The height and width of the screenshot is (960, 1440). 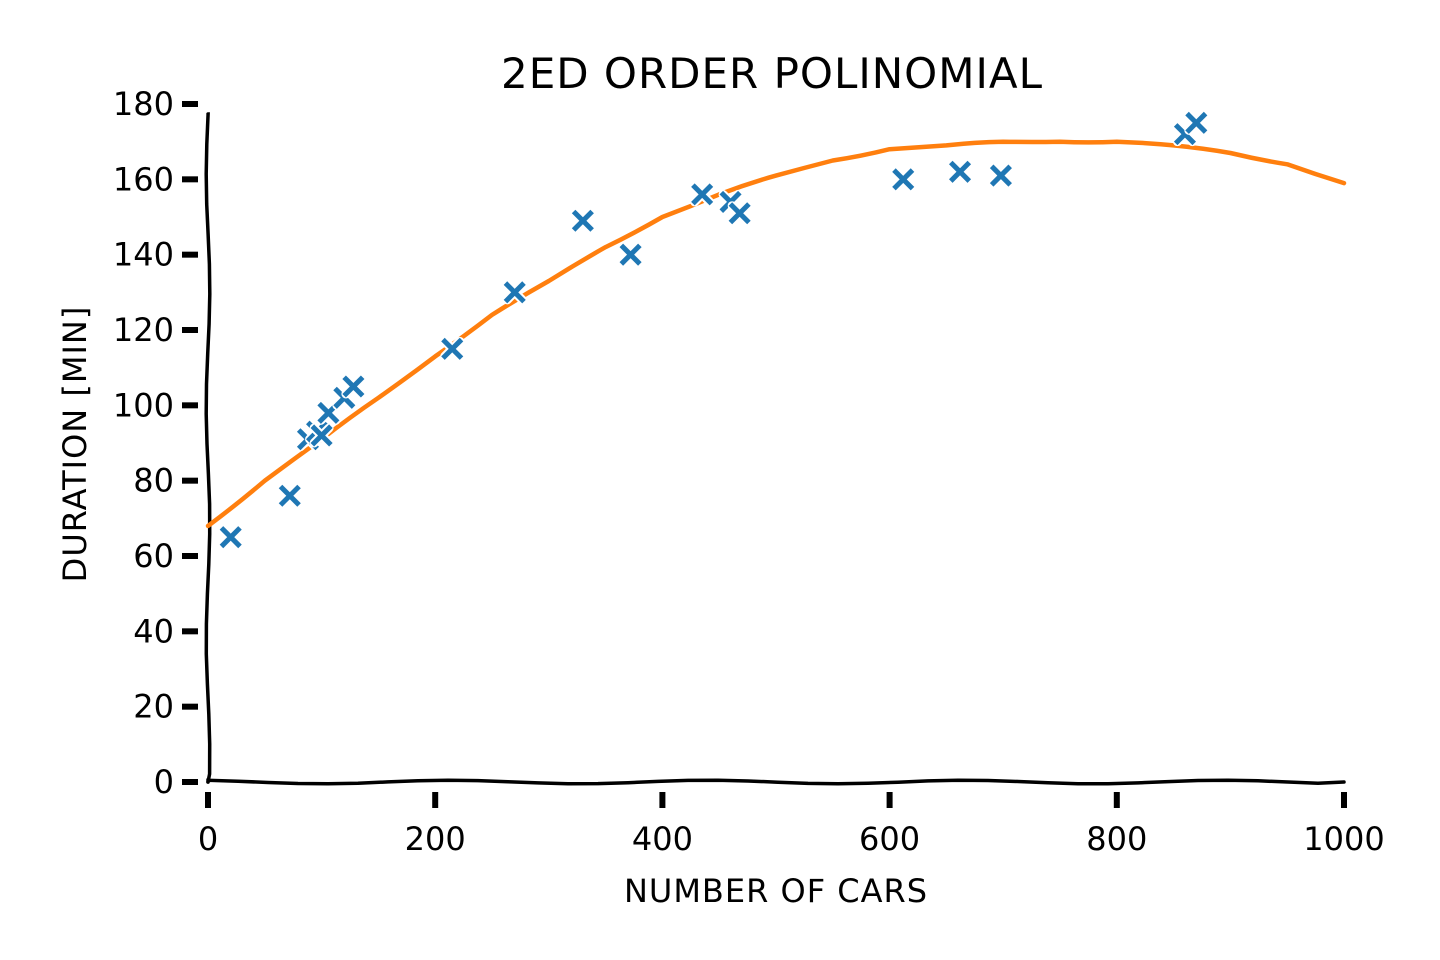 I want to click on y-tick-label: 140, so click(x=143, y=255).